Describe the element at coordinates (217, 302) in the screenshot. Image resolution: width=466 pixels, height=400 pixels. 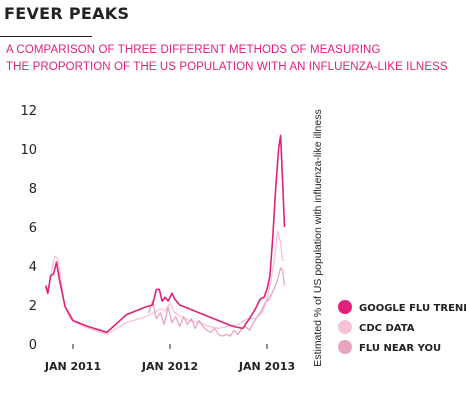
I see `series-line-flu-near-you` at that location.